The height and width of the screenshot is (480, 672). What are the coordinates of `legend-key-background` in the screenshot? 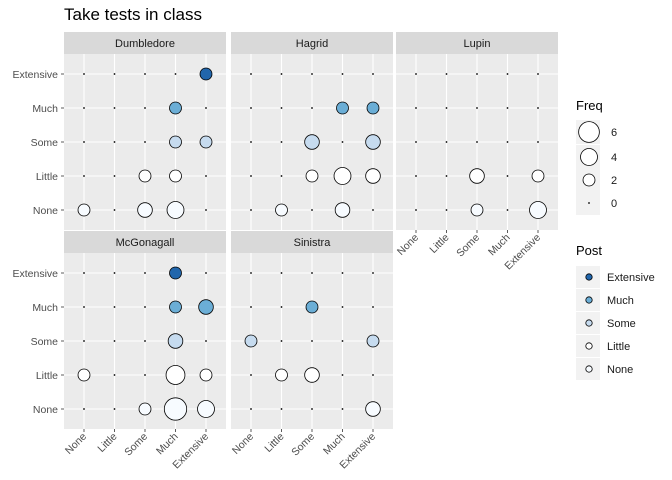 It's located at (588, 203).